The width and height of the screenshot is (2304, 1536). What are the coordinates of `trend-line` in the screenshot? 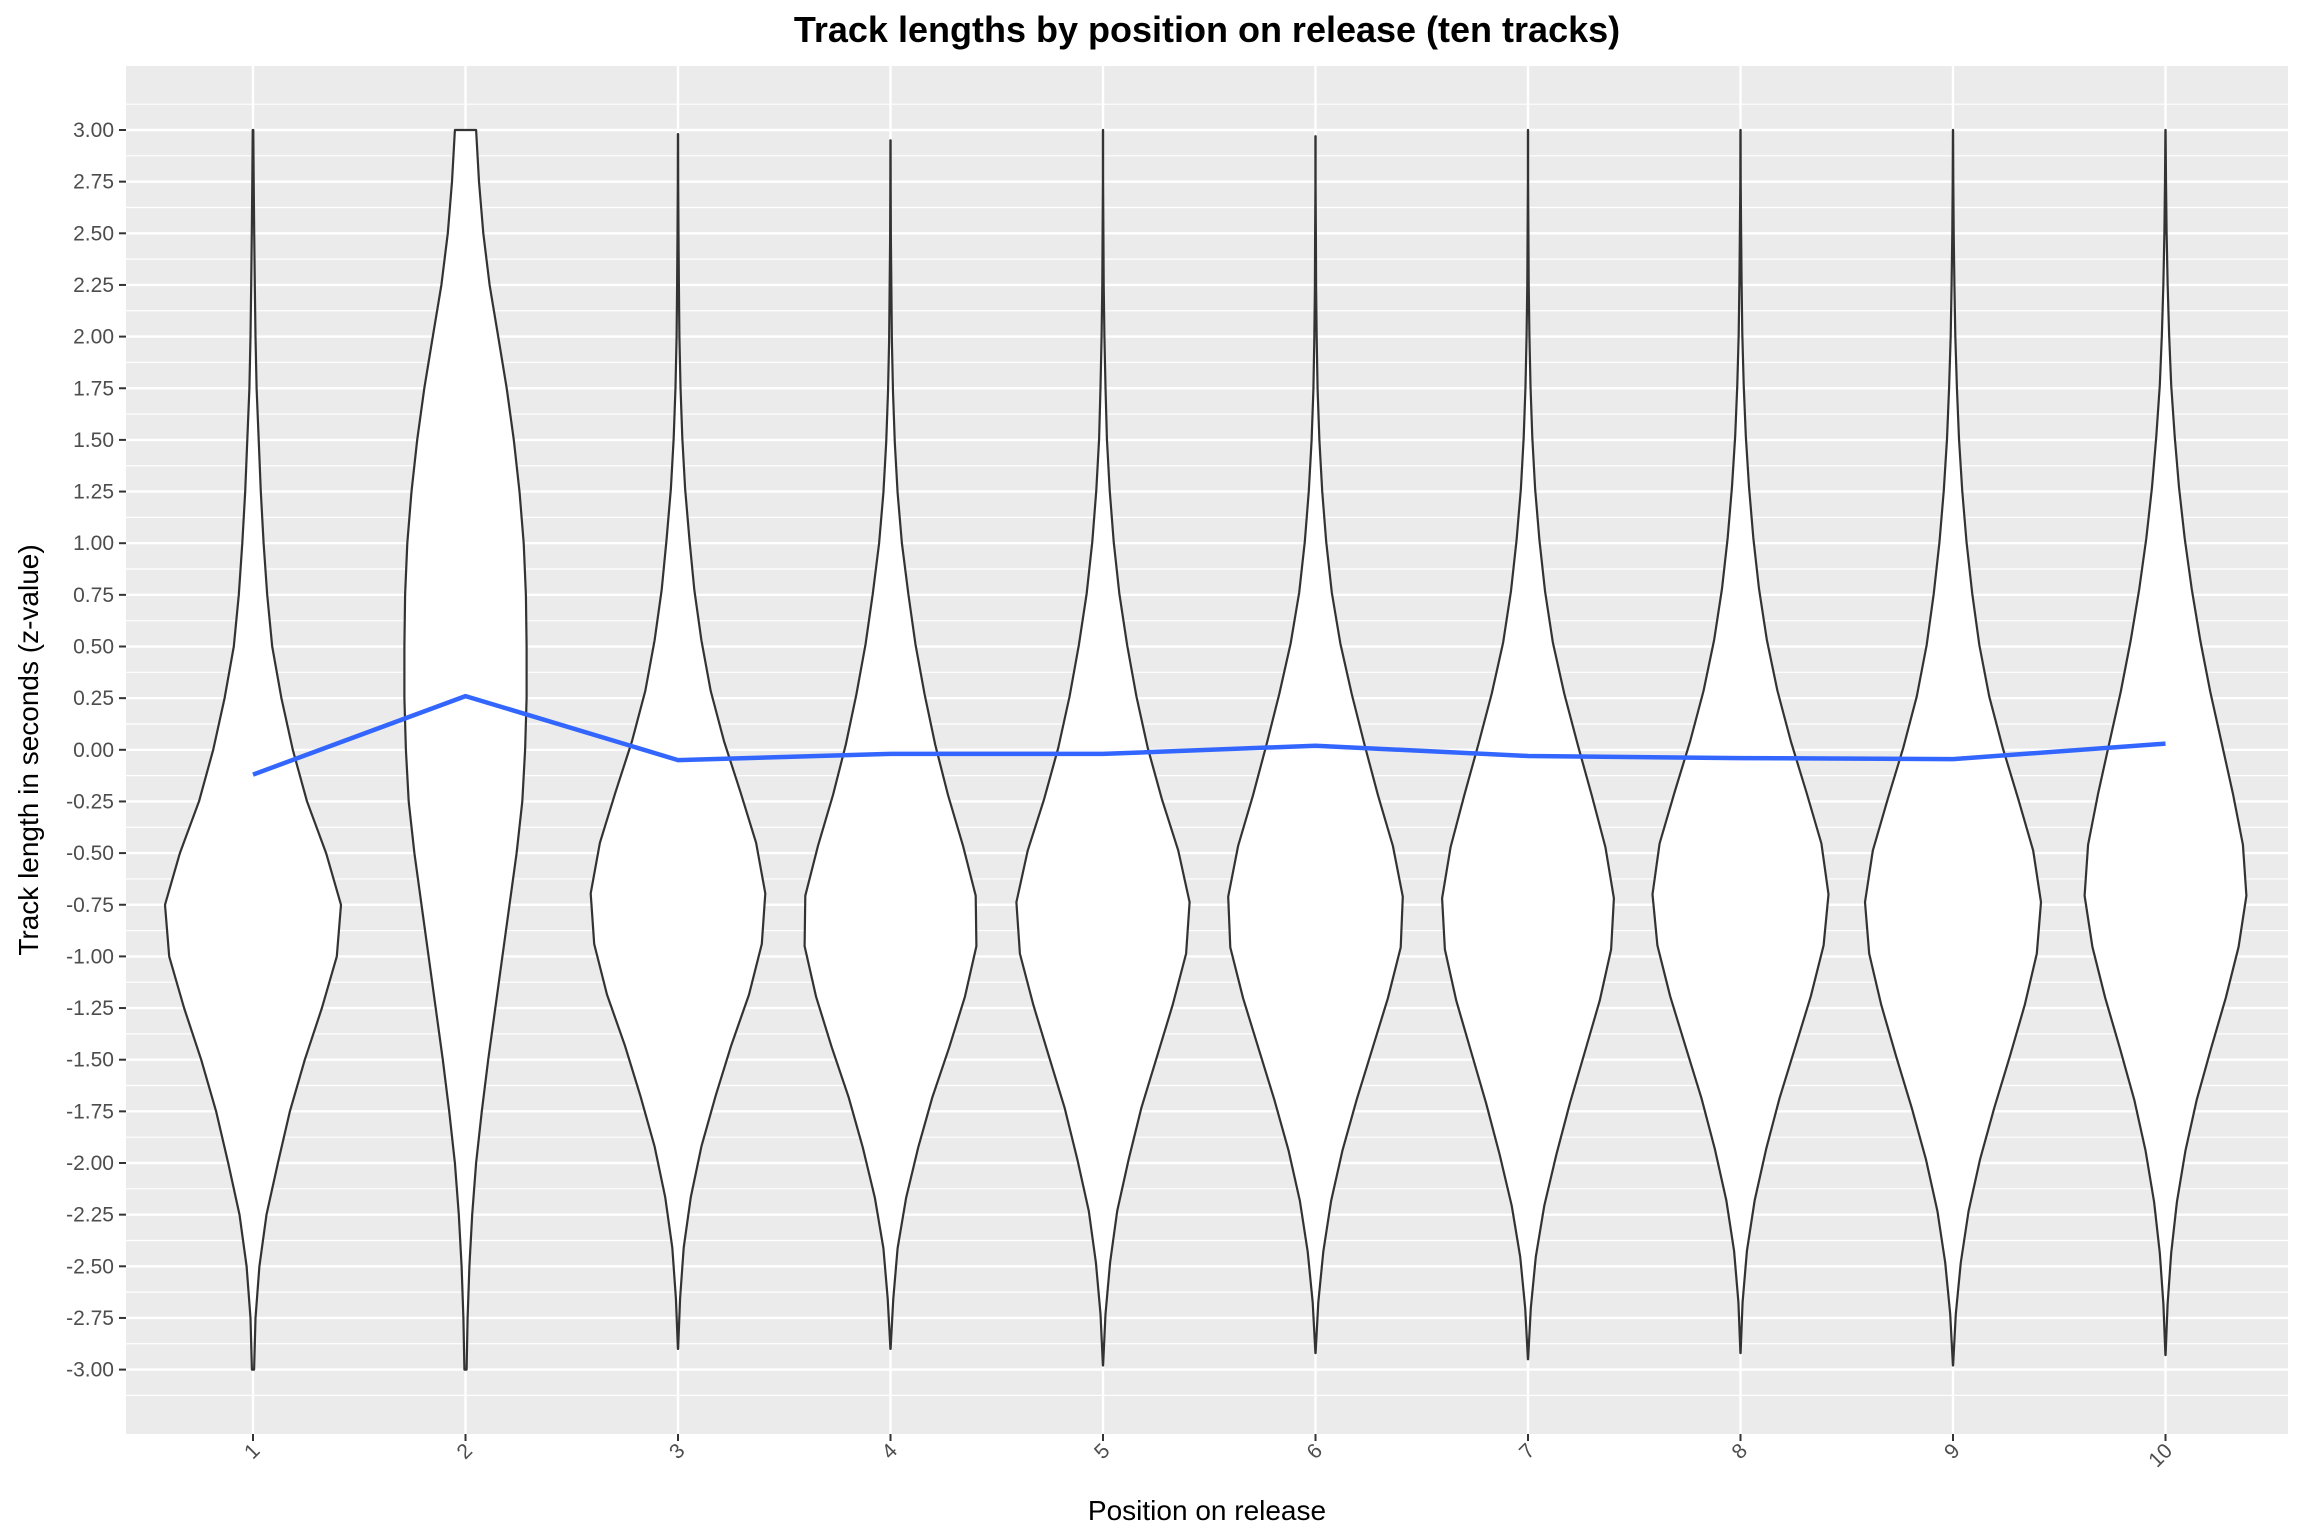 It's located at (1209, 735).